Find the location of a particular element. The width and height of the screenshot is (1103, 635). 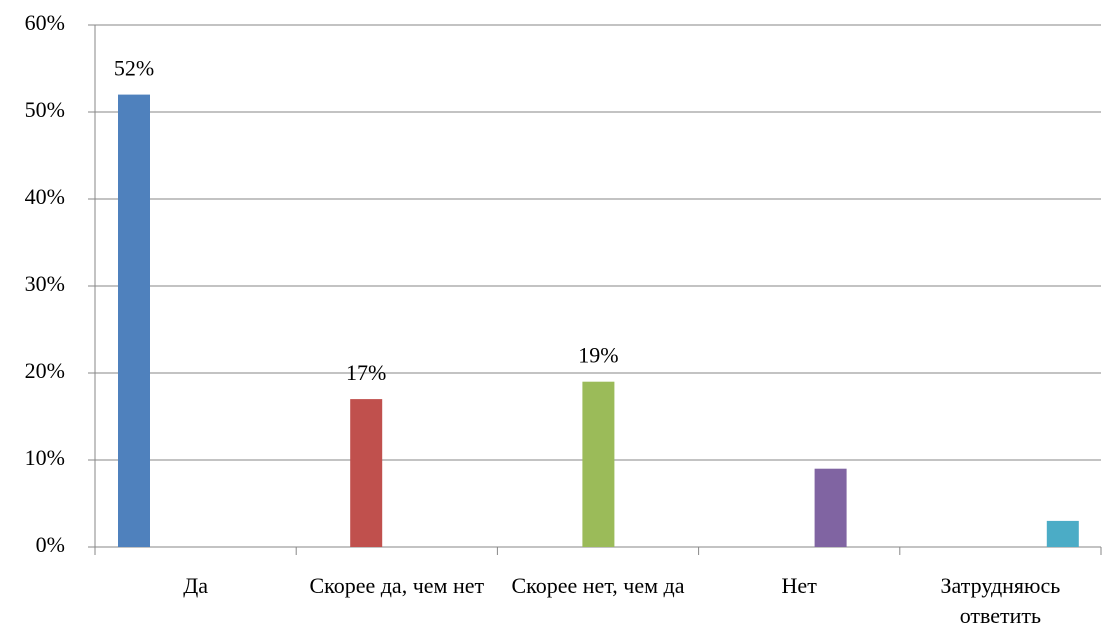

y-tick-label: 30% is located at coordinates (45, 283).